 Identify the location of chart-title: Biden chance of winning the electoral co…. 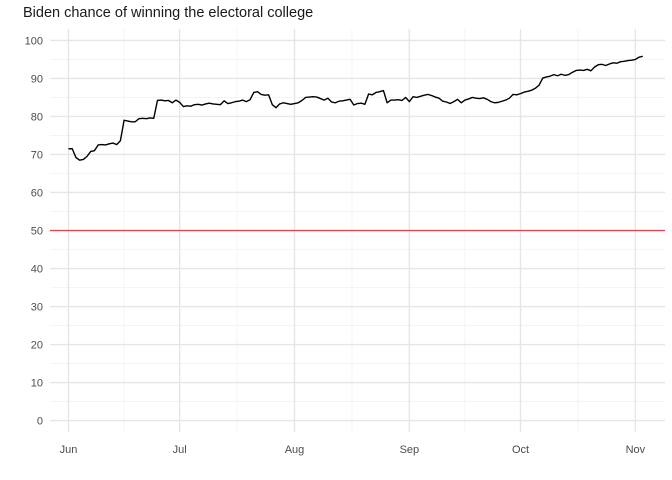
(168, 13).